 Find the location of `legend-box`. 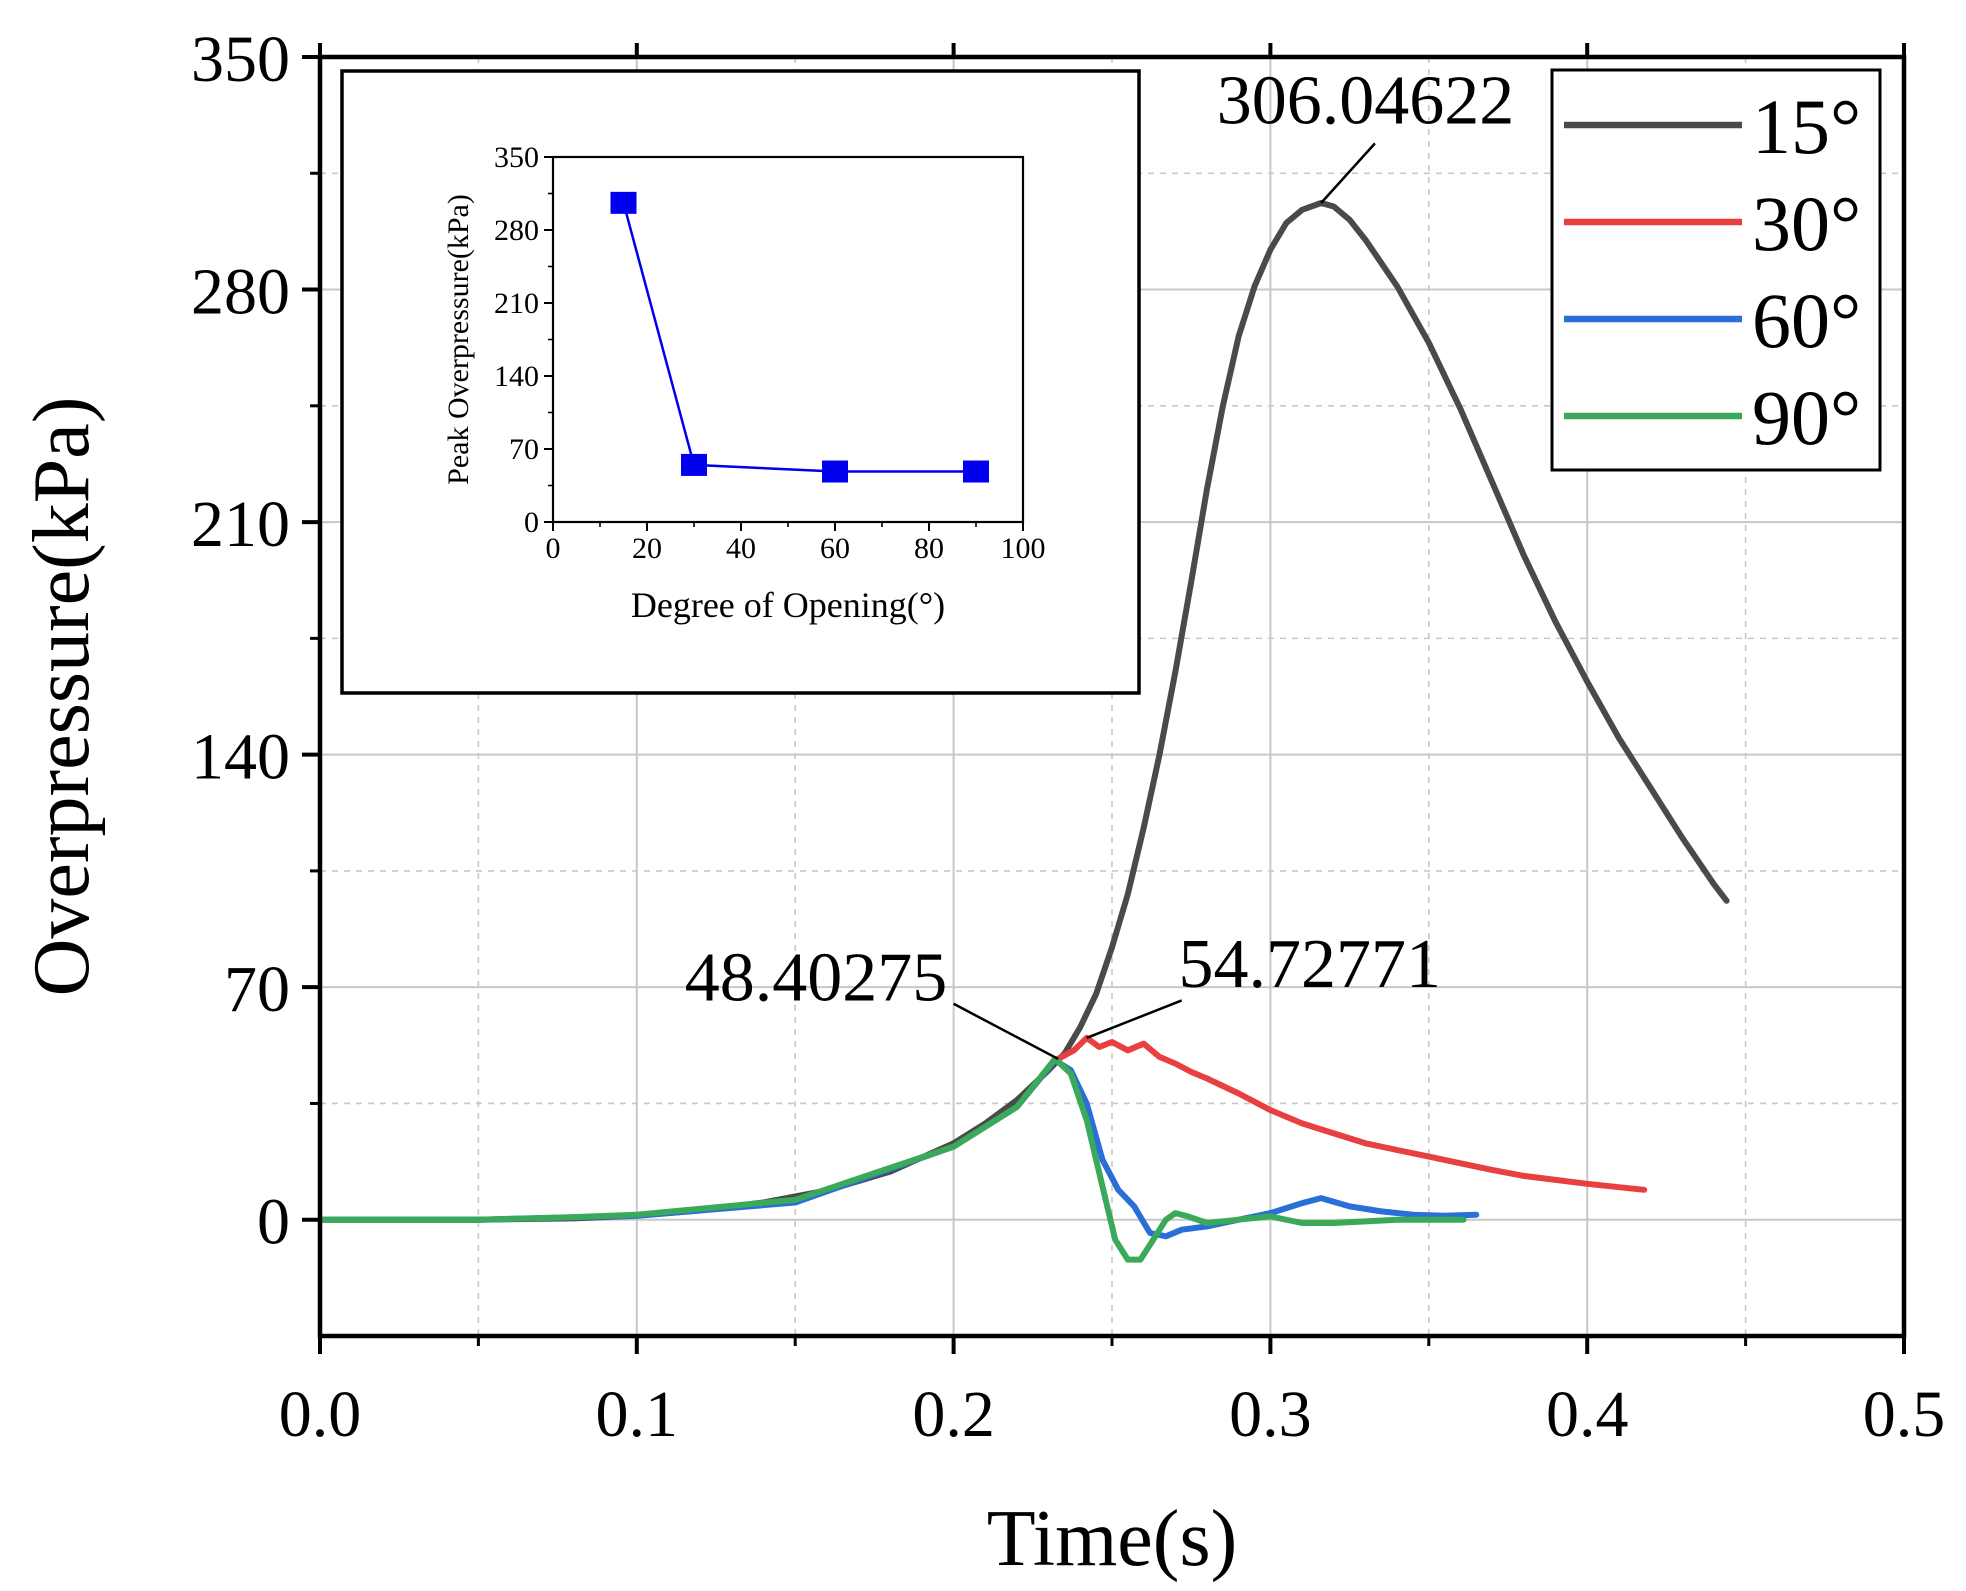

legend-box is located at coordinates (1716, 270).